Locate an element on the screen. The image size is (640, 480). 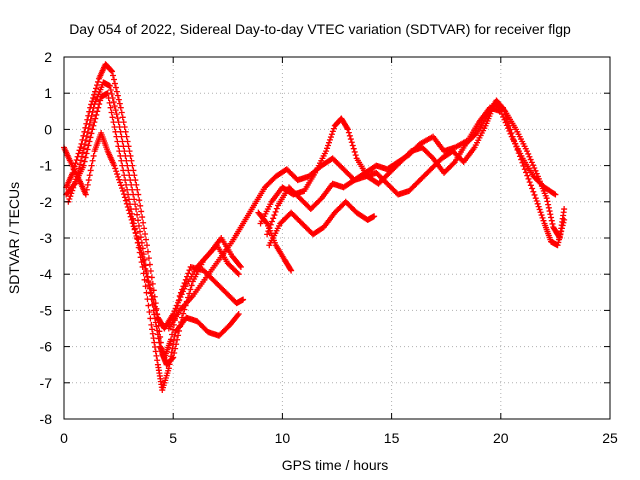
y-tick-label: 1 is located at coordinates (48, 93).